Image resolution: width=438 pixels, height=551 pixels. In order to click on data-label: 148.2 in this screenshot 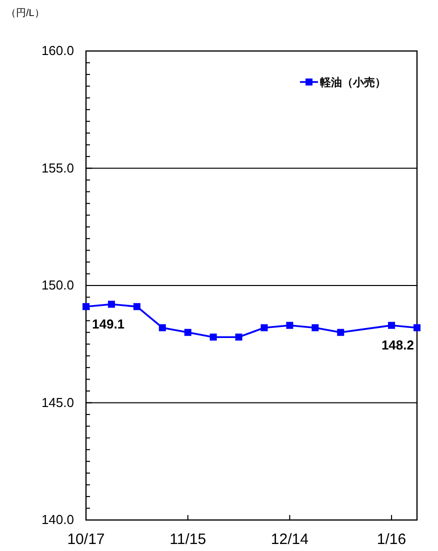, I will do `click(397, 345)`.